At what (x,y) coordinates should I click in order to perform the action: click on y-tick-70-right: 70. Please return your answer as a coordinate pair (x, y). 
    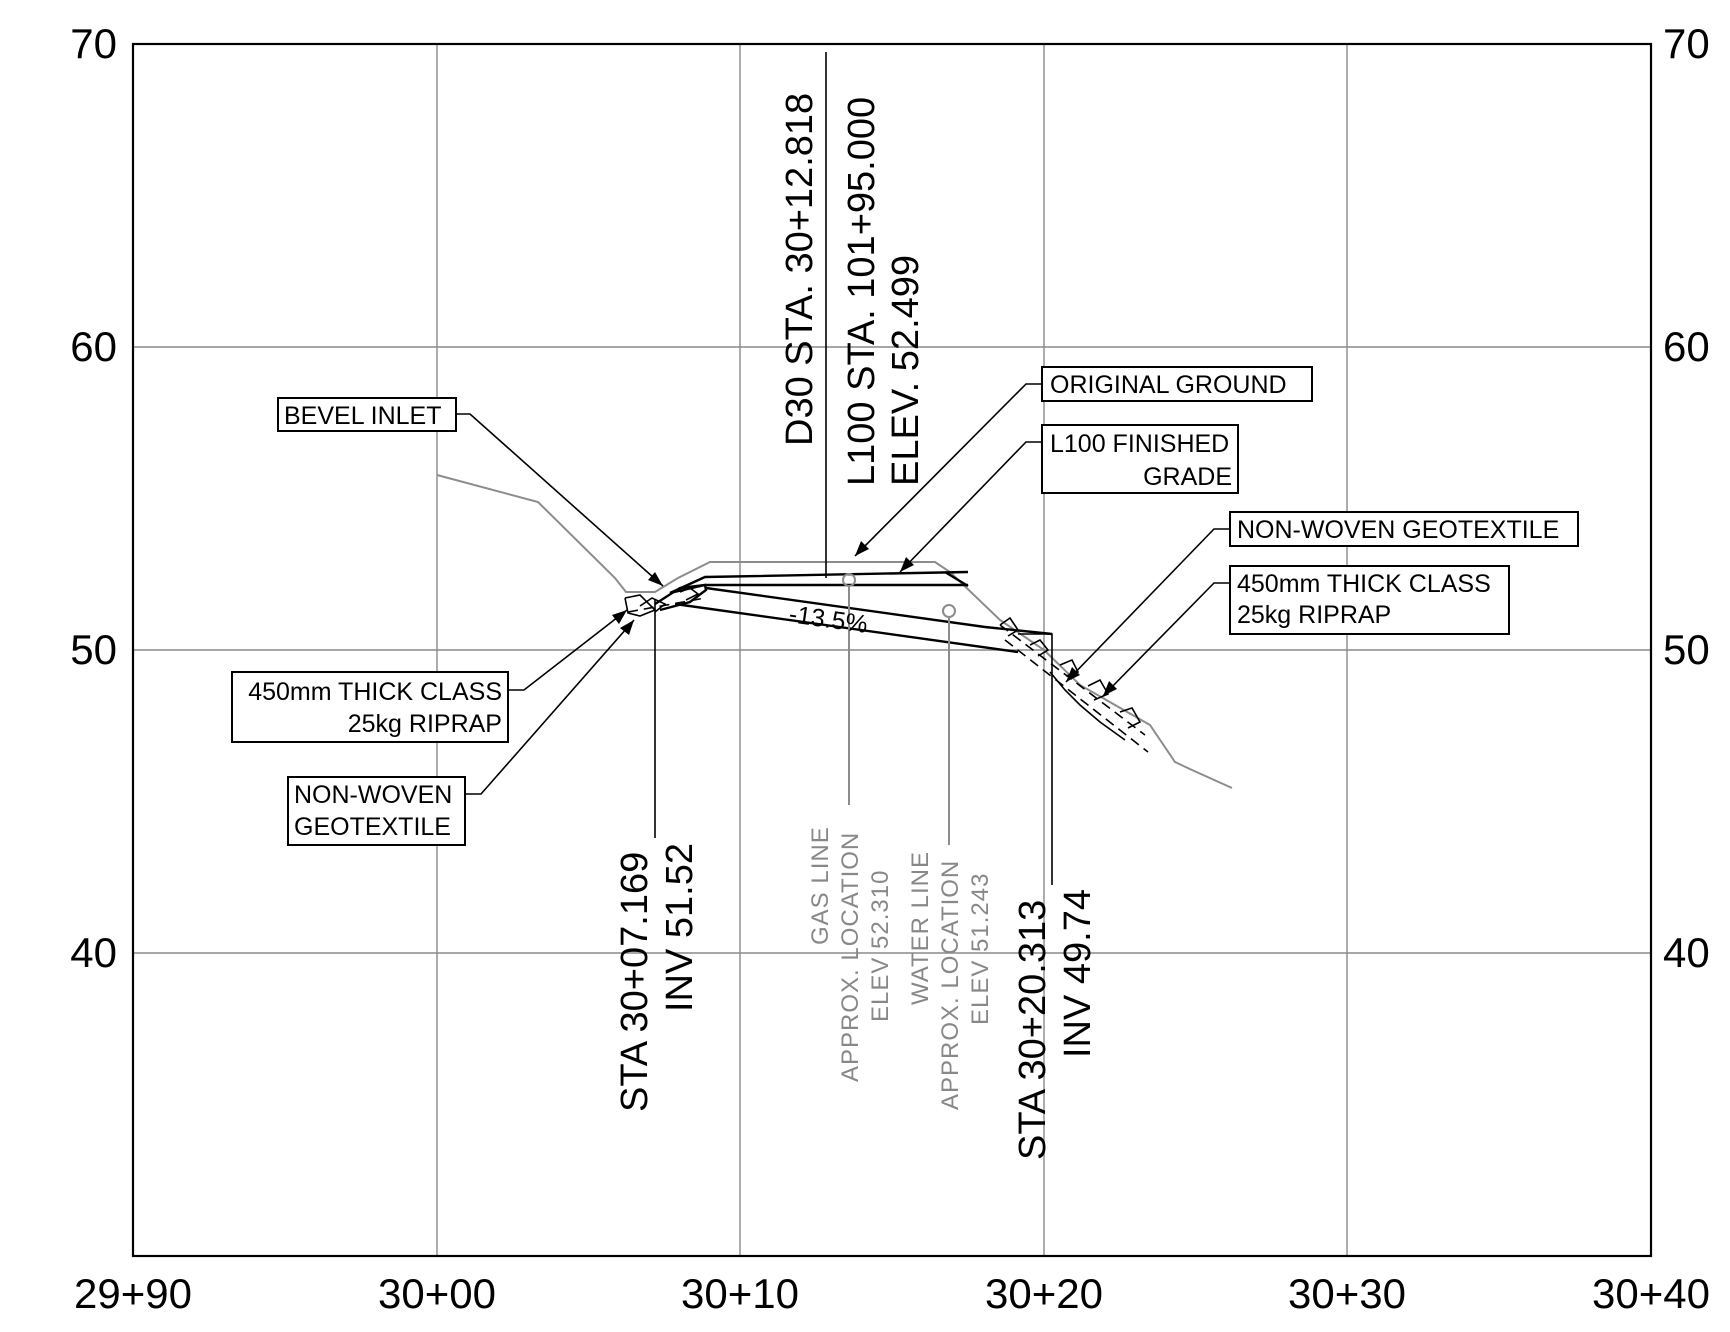
    Looking at the image, I should click on (1686, 43).